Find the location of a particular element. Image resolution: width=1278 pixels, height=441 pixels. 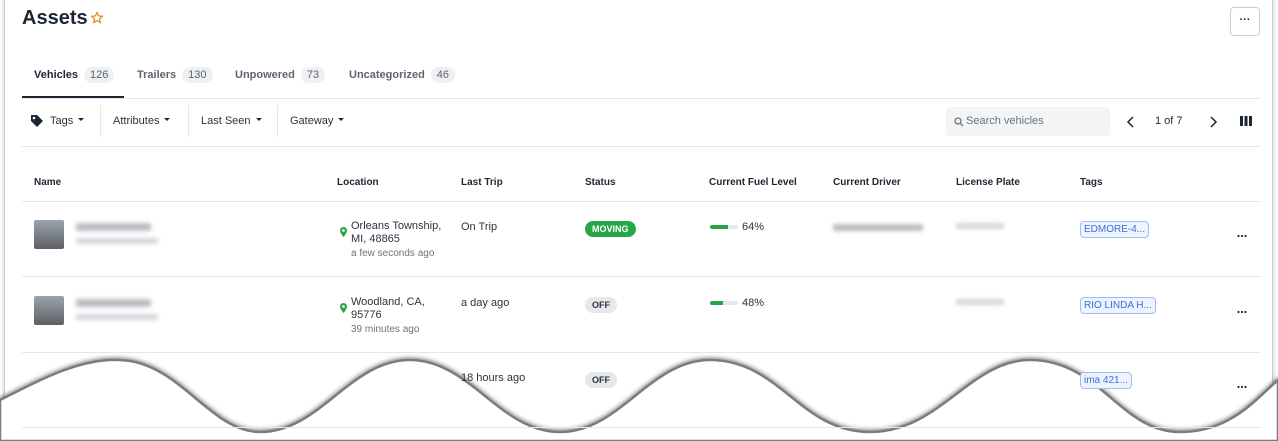

tab-count: 46 is located at coordinates (443, 75).